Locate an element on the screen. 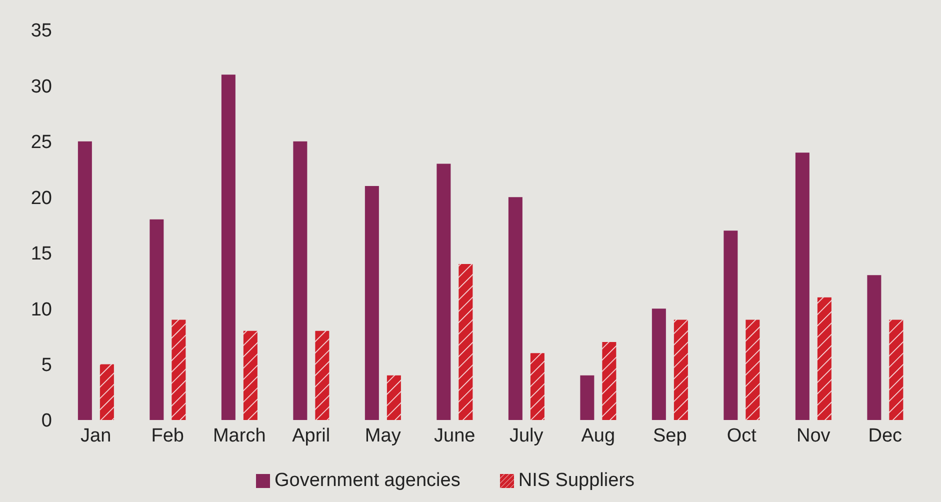 Image resolution: width=941 pixels, height=502 pixels. y-tick-label: 35 is located at coordinates (41, 31).